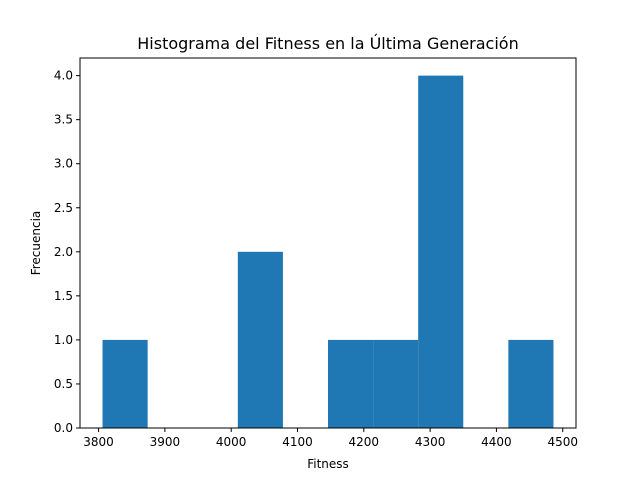 Image resolution: width=640 pixels, height=480 pixels. What do you see at coordinates (297, 442) in the screenshot?
I see `x-tick-label: 4100` at bounding box center [297, 442].